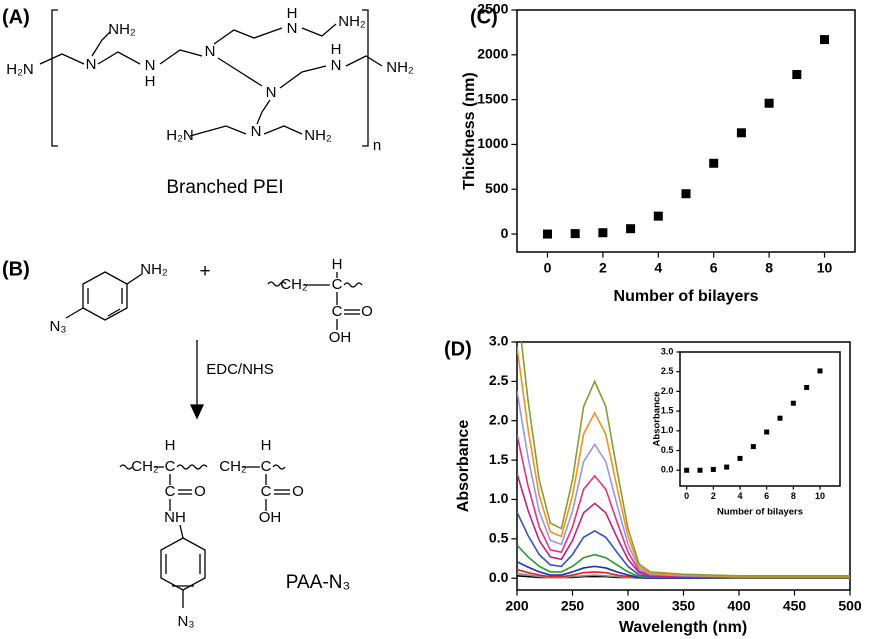 The image size is (870, 639). What do you see at coordinates (497, 188) in the screenshot?
I see `y-tick-label: 500` at bounding box center [497, 188].